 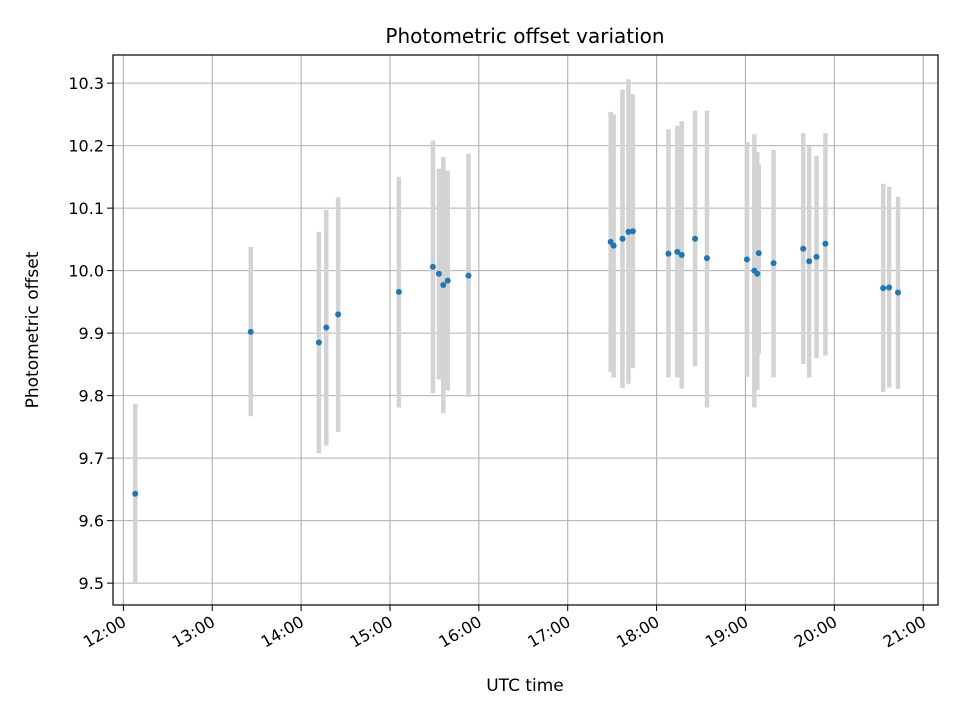 I want to click on y-tick-label: 9.5, so click(x=91, y=583).